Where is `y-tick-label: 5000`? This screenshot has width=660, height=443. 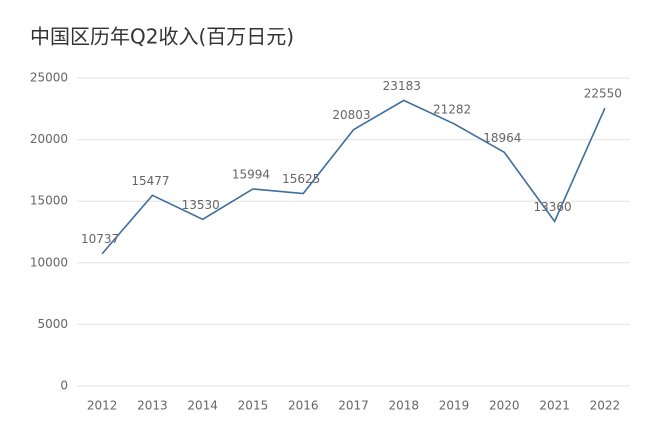
y-tick-label: 5000 is located at coordinates (52, 324).